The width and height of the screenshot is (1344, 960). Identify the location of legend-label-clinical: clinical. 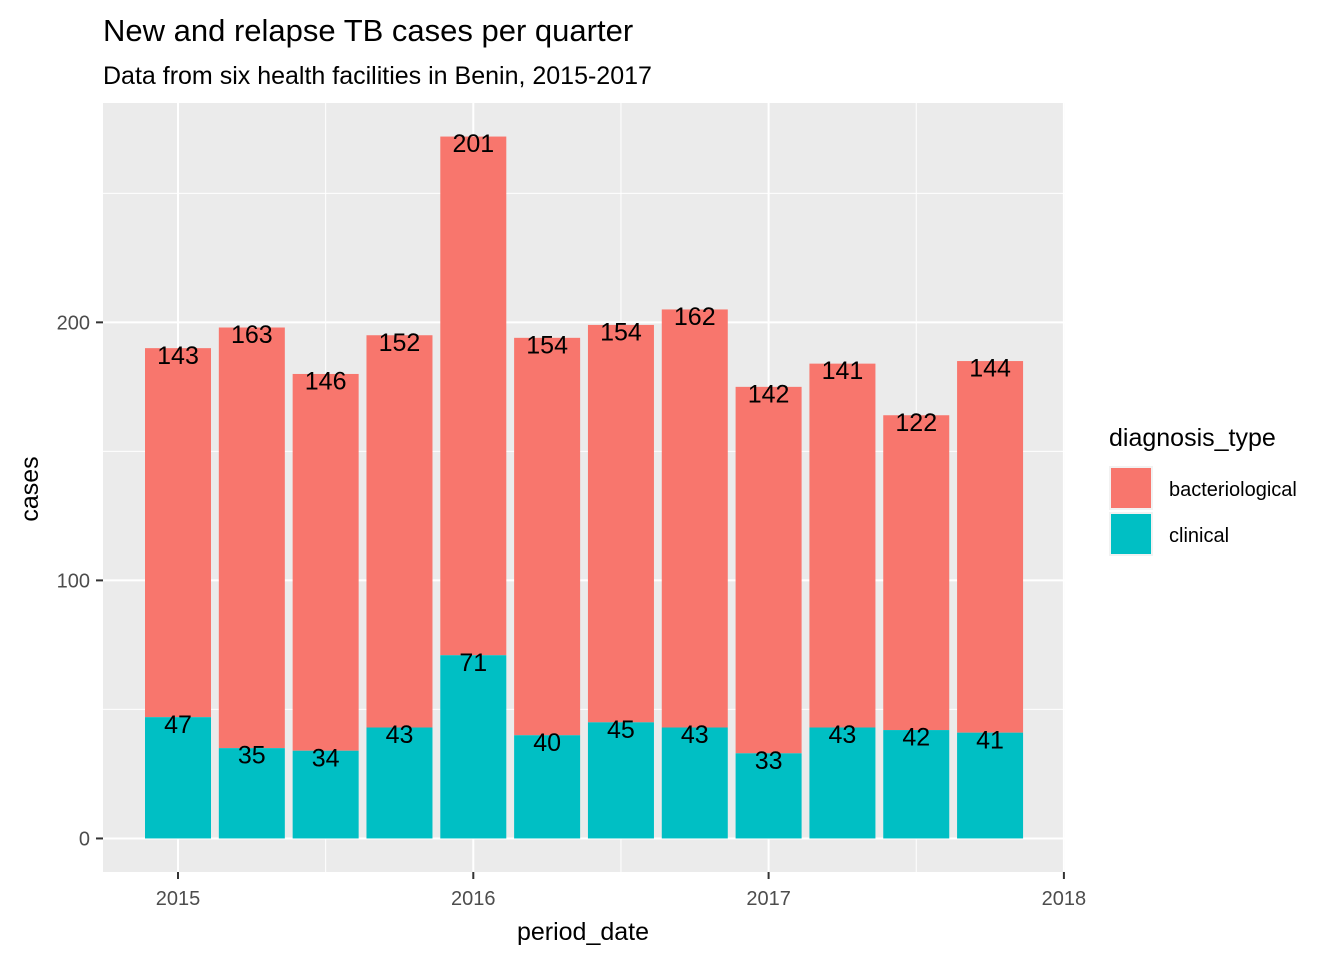
(1199, 536).